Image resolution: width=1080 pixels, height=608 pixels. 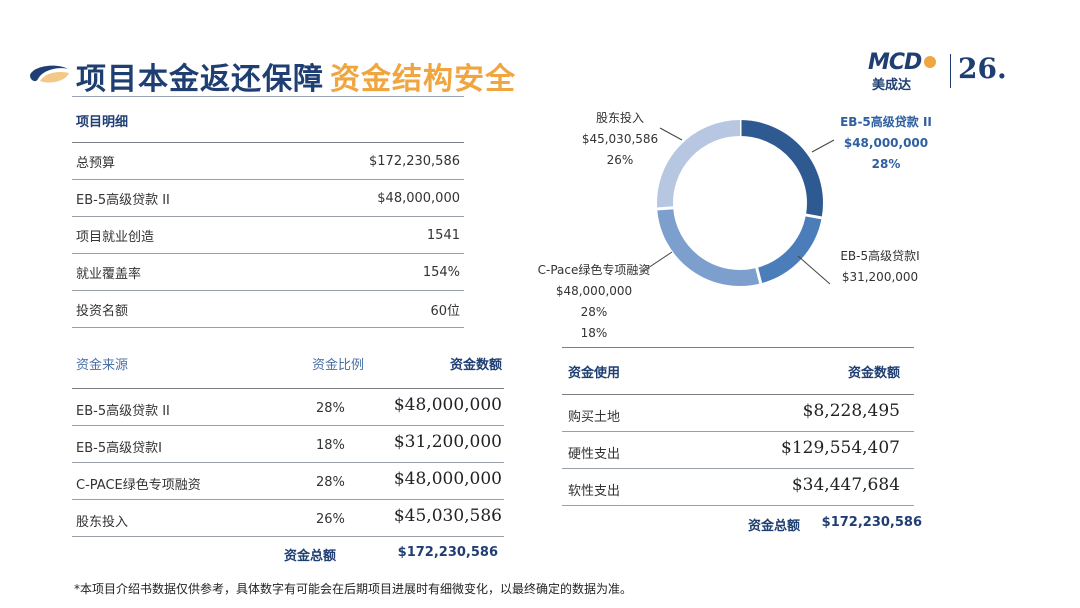 What do you see at coordinates (441, 272) in the screenshot?
I see `detail-value: 154%` at bounding box center [441, 272].